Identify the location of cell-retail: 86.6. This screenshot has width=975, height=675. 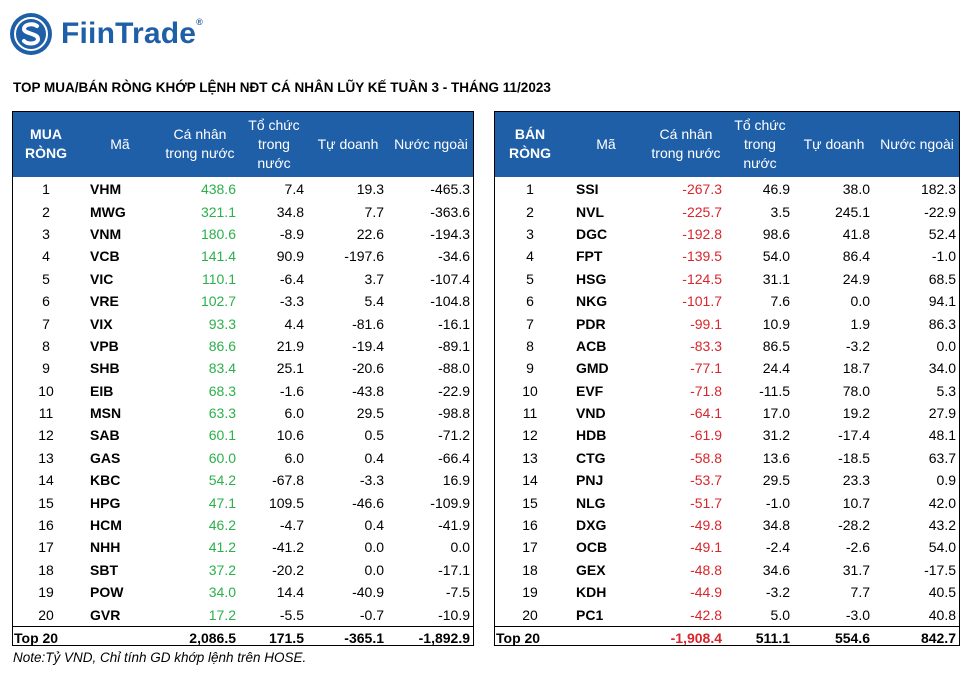
(222, 345).